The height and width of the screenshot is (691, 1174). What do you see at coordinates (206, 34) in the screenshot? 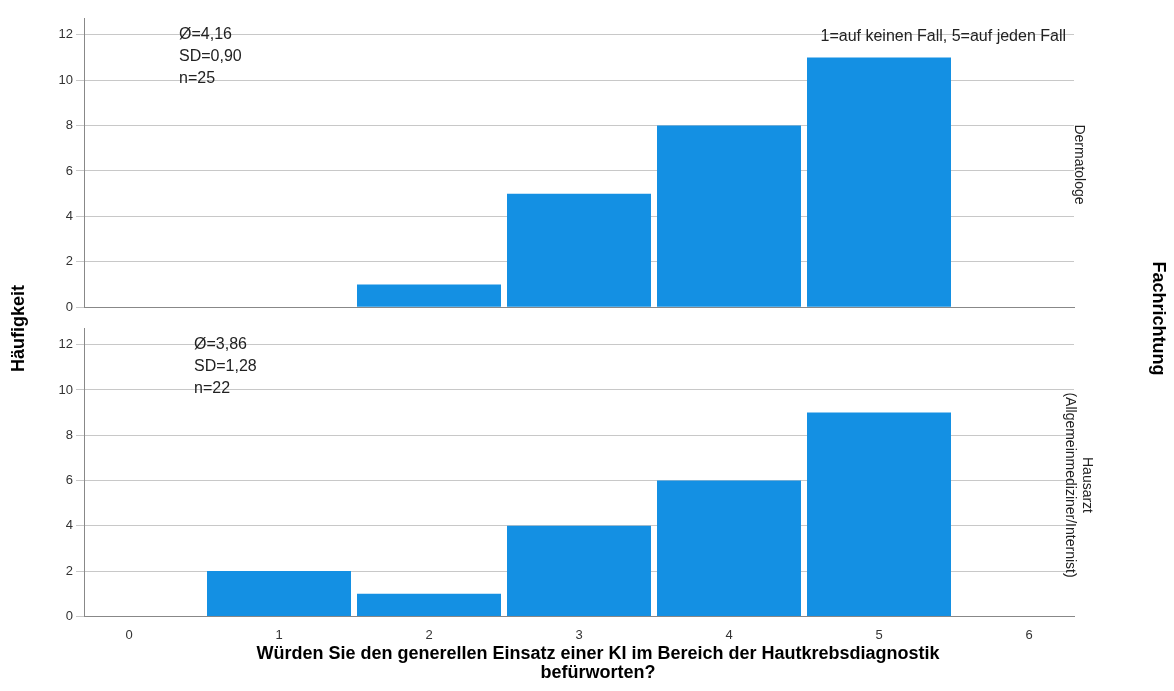
I see `annotation: Ø=4,16` at bounding box center [206, 34].